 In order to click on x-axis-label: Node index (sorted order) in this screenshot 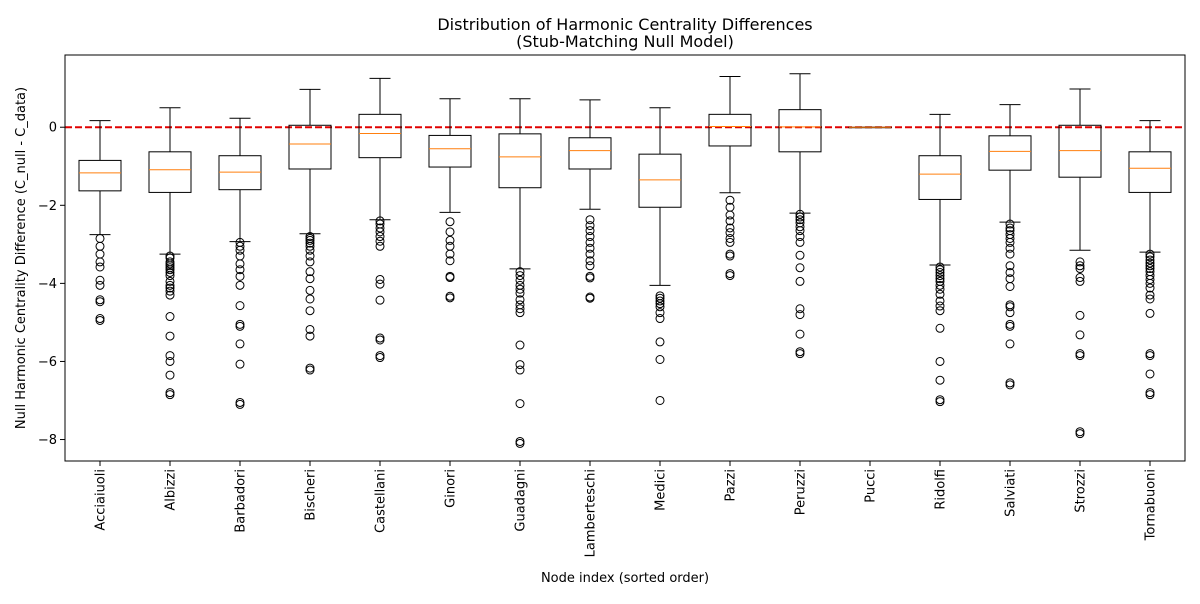, I will do `click(625, 578)`.